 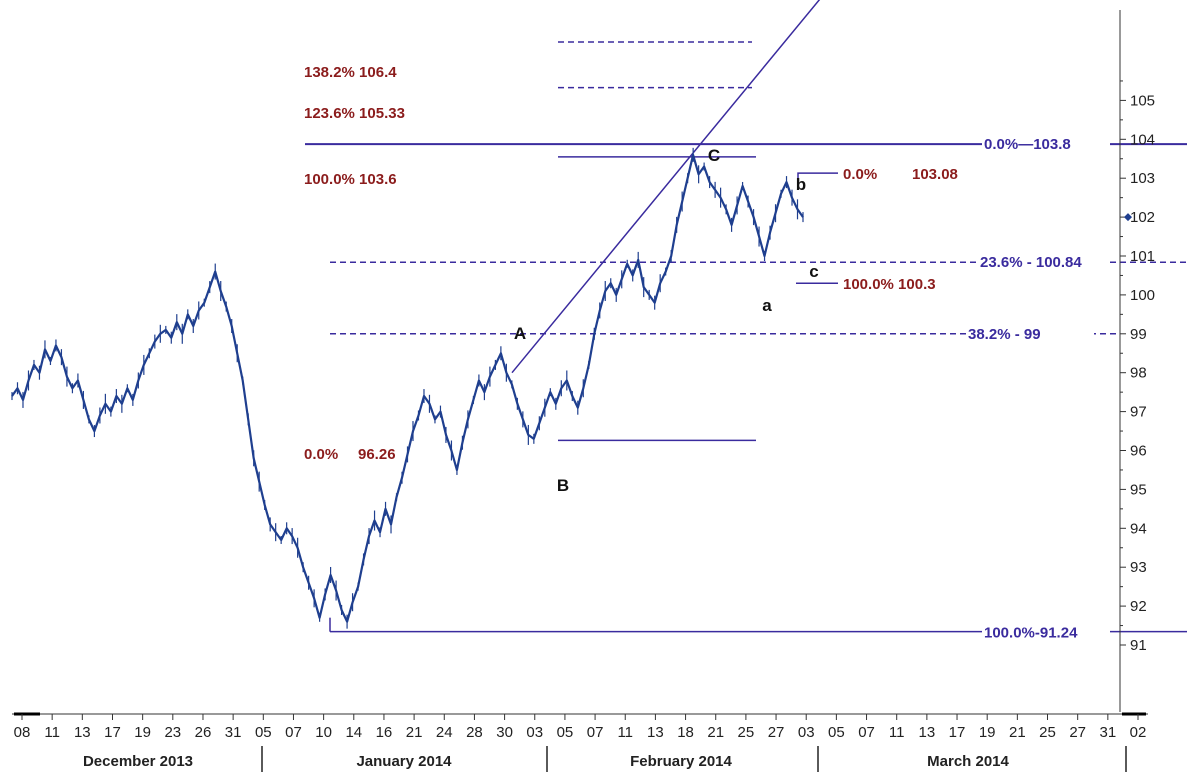 What do you see at coordinates (685, 732) in the screenshot?
I see `x-tick-label: 18` at bounding box center [685, 732].